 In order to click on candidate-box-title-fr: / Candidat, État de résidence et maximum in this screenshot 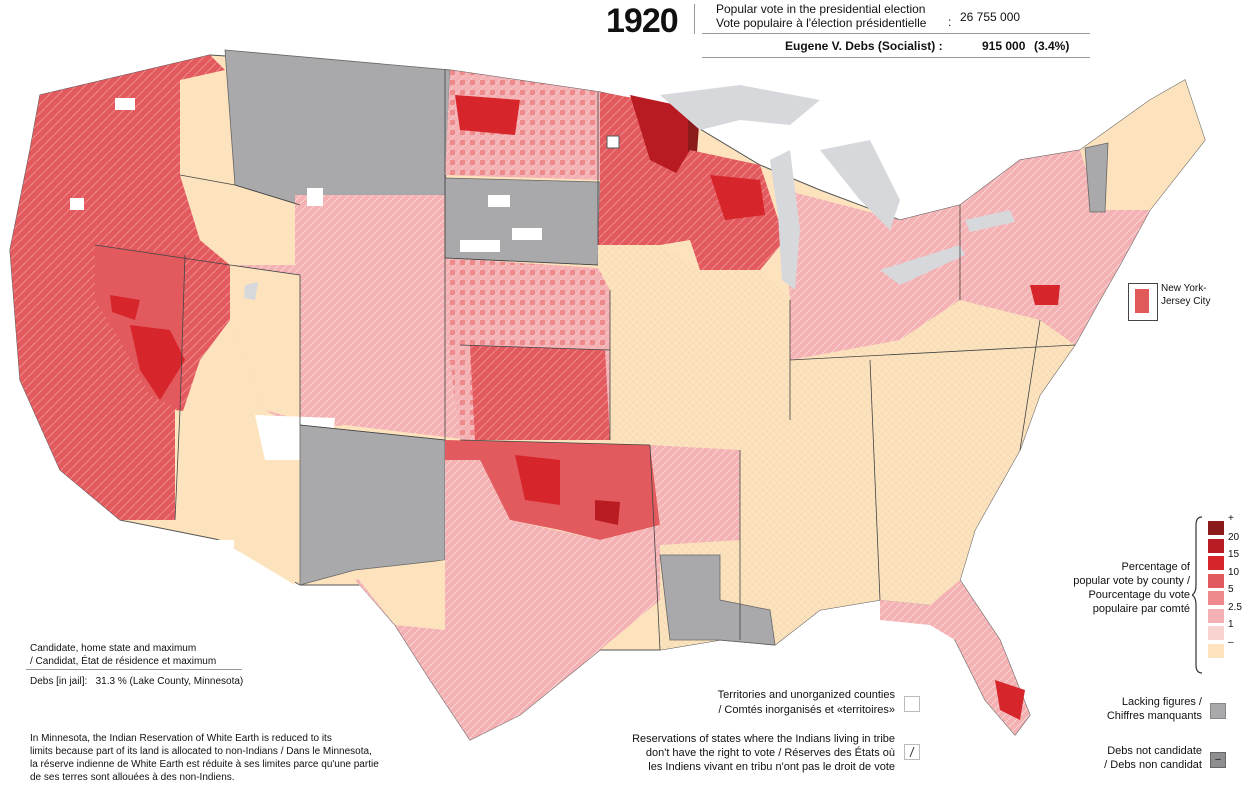, I will do `click(123, 661)`.